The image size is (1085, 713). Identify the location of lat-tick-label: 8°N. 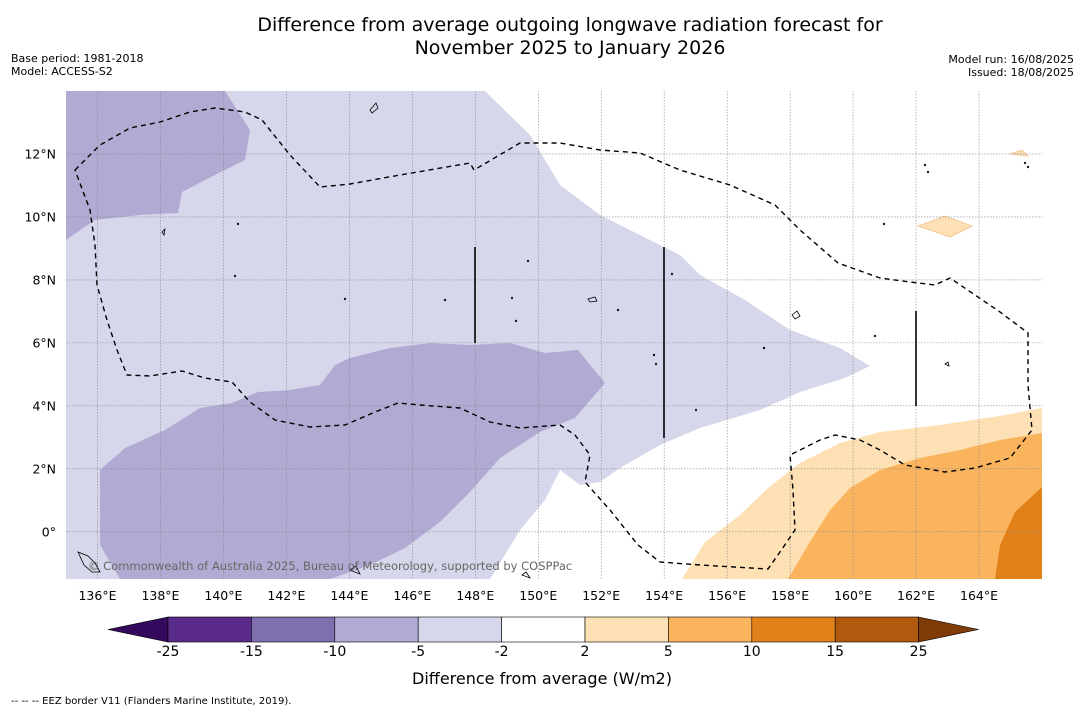
(44, 279).